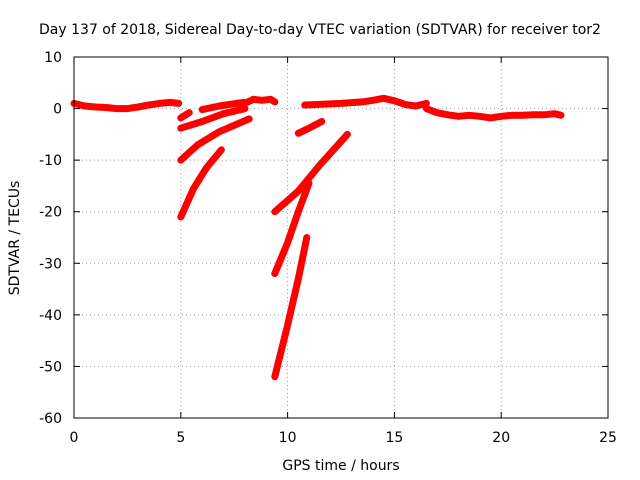  Describe the element at coordinates (394, 438) in the screenshot. I see `x-tick-label: 15` at that location.